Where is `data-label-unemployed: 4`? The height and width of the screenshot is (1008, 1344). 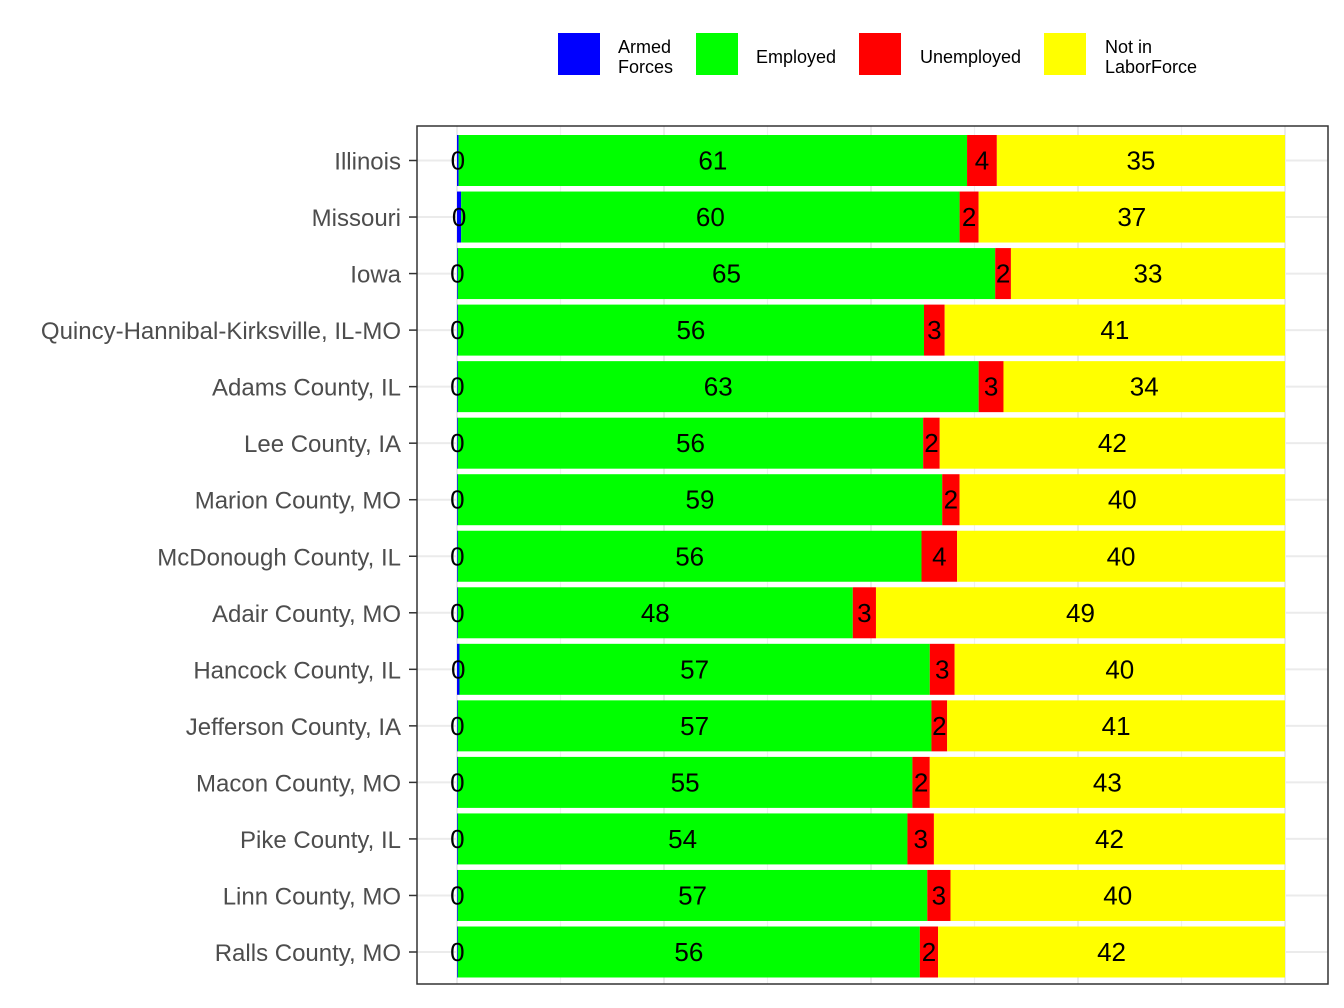 data-label-unemployed: 4 is located at coordinates (982, 161).